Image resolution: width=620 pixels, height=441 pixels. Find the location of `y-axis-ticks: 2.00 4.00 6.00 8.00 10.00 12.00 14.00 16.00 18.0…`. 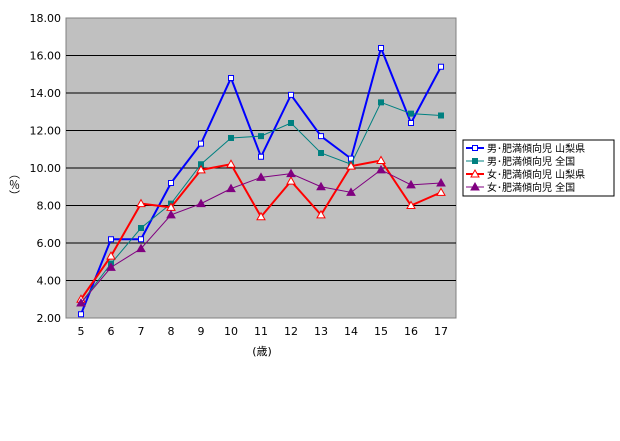

y-axis-ticks: 2.00 4.00 6.00 8.00 10.00 12.00 14.00 16.00 18.0… is located at coordinates (46, 168).